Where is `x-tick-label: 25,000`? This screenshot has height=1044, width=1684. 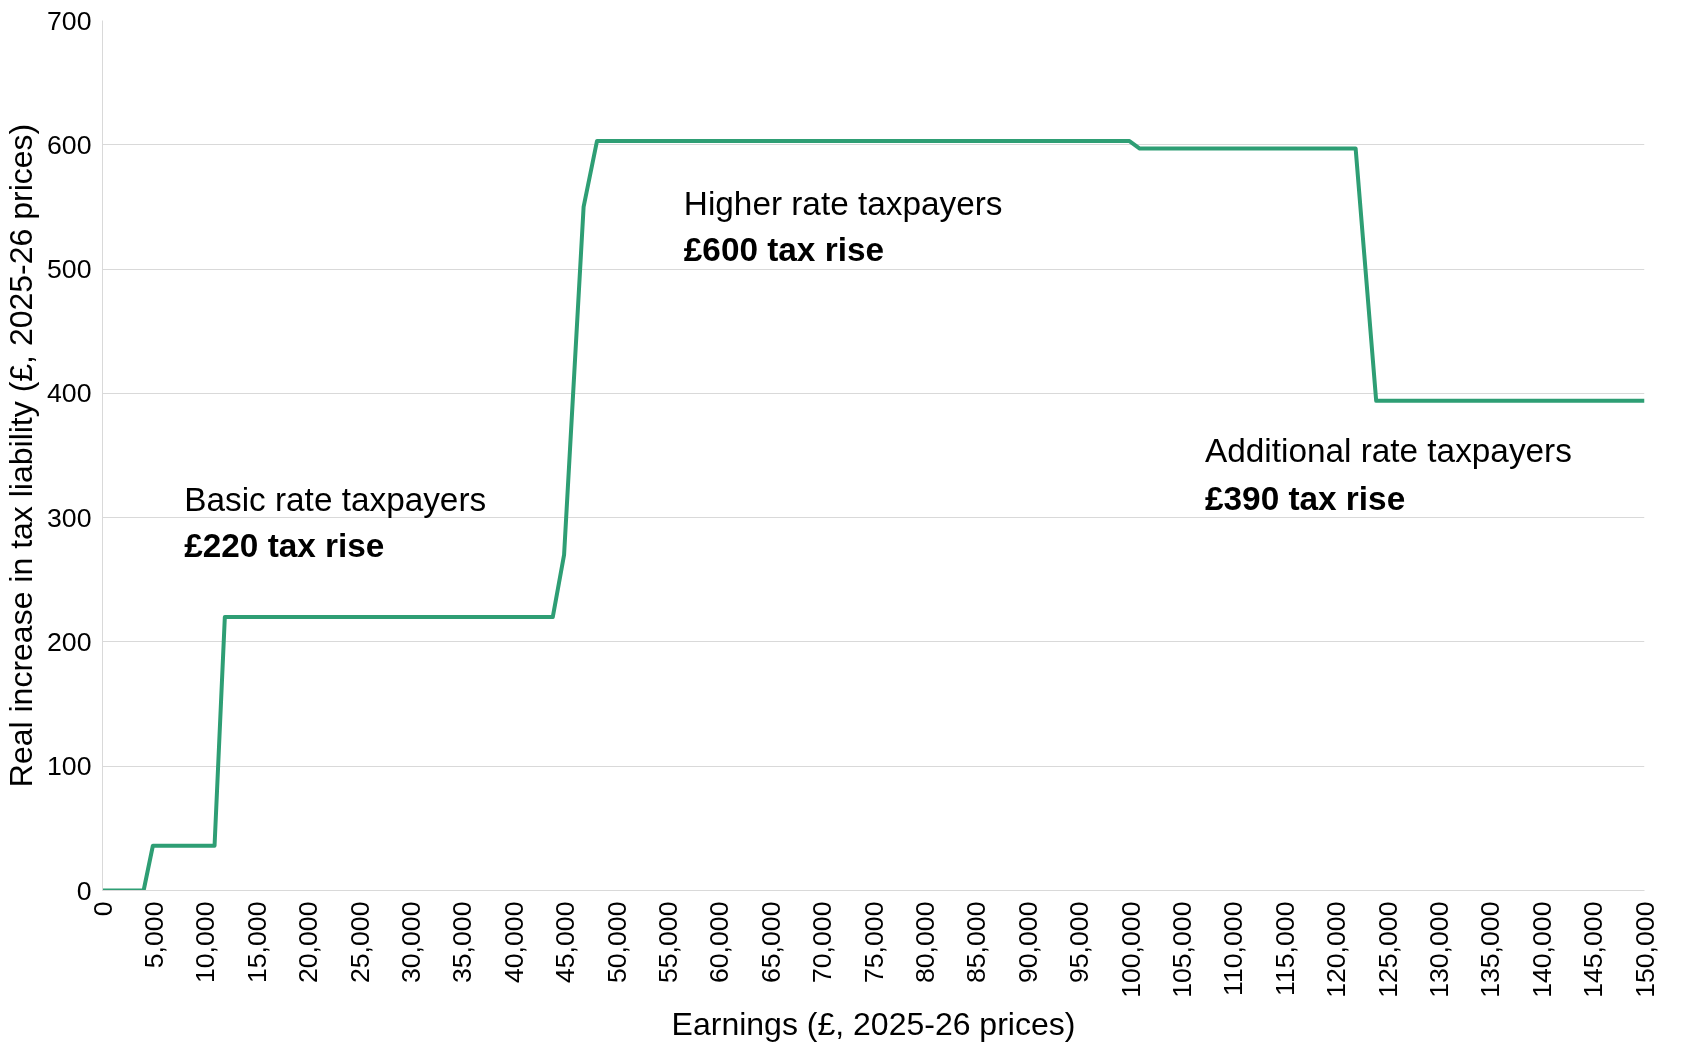 x-tick-label: 25,000 is located at coordinates (359, 942).